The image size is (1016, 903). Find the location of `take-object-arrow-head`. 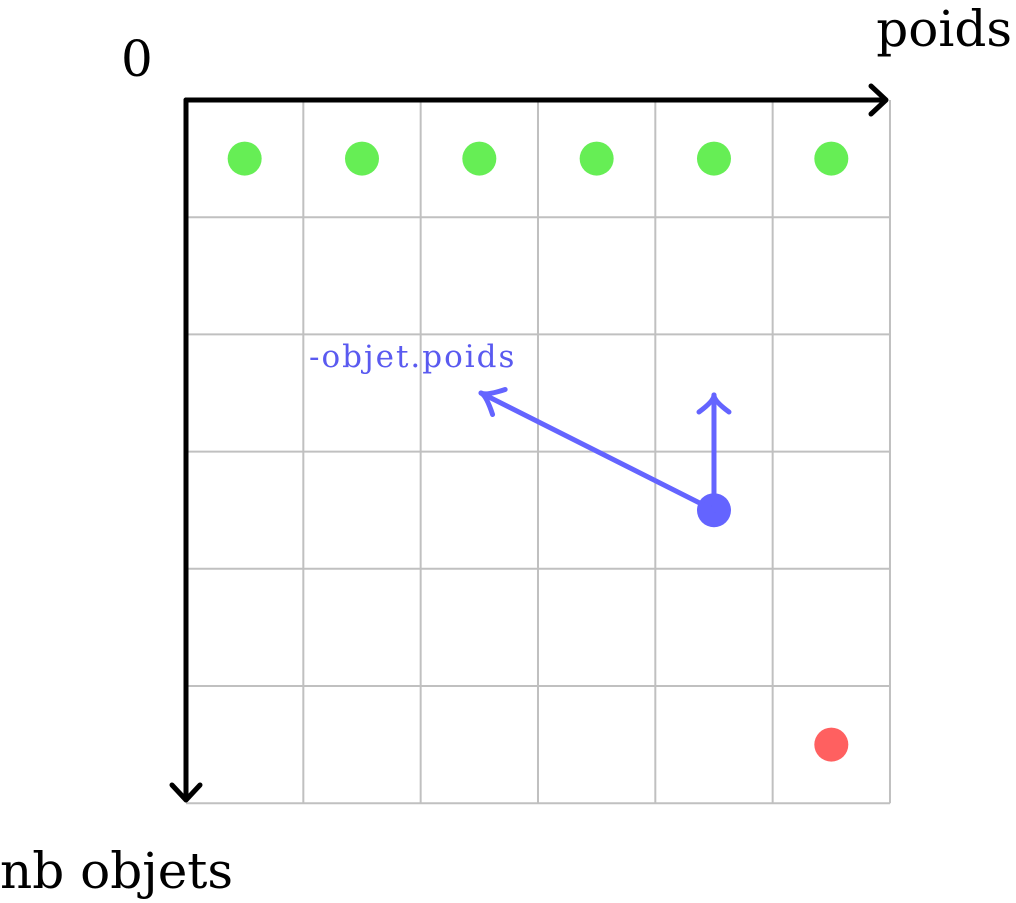

take-object-arrow-head is located at coordinates (493, 401).